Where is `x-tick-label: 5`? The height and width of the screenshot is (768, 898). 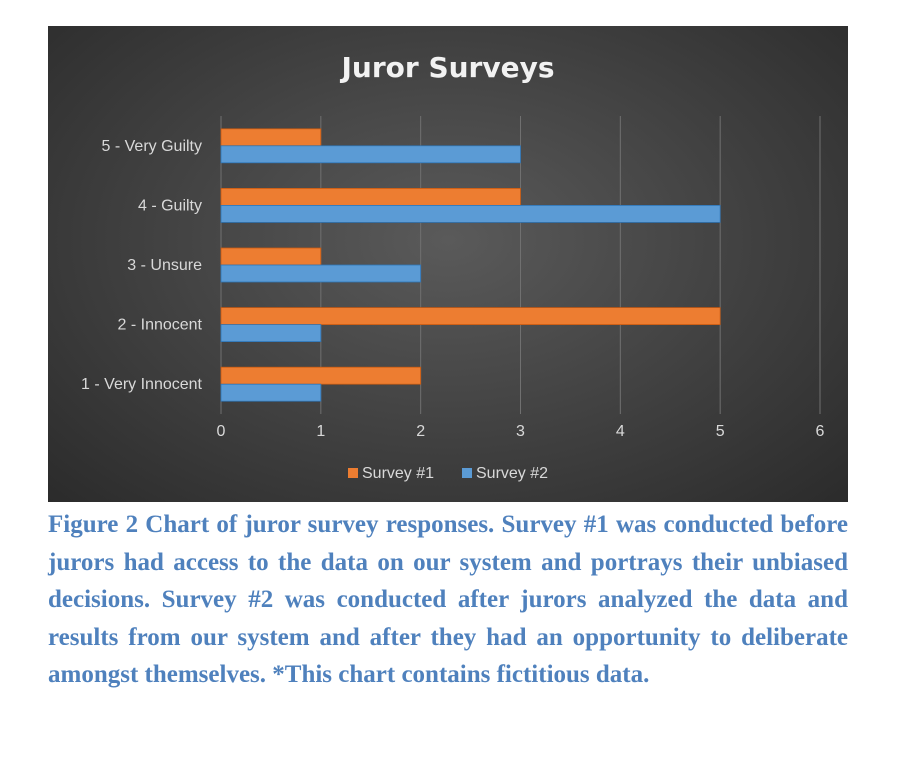
x-tick-label: 5 is located at coordinates (720, 431).